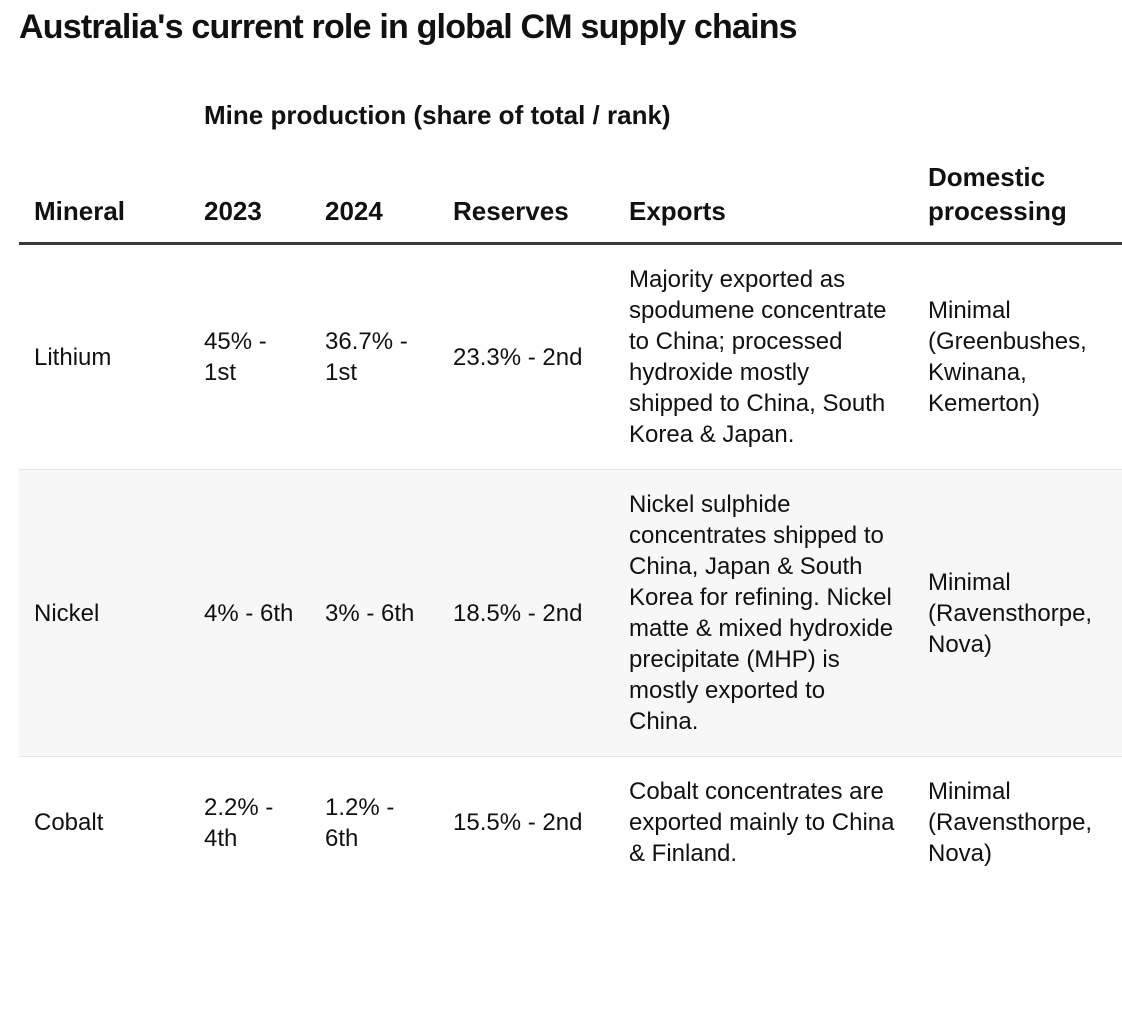 The height and width of the screenshot is (1034, 1122). Describe the element at coordinates (526, 613) in the screenshot. I see `cell-reserves: 18.5% - 2nd` at that location.